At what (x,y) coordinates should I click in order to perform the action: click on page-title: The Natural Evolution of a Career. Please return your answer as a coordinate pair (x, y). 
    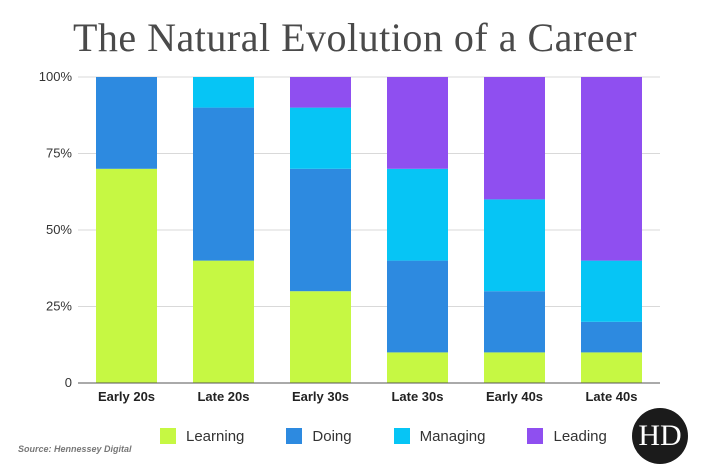
    Looking at the image, I should click on (355, 37).